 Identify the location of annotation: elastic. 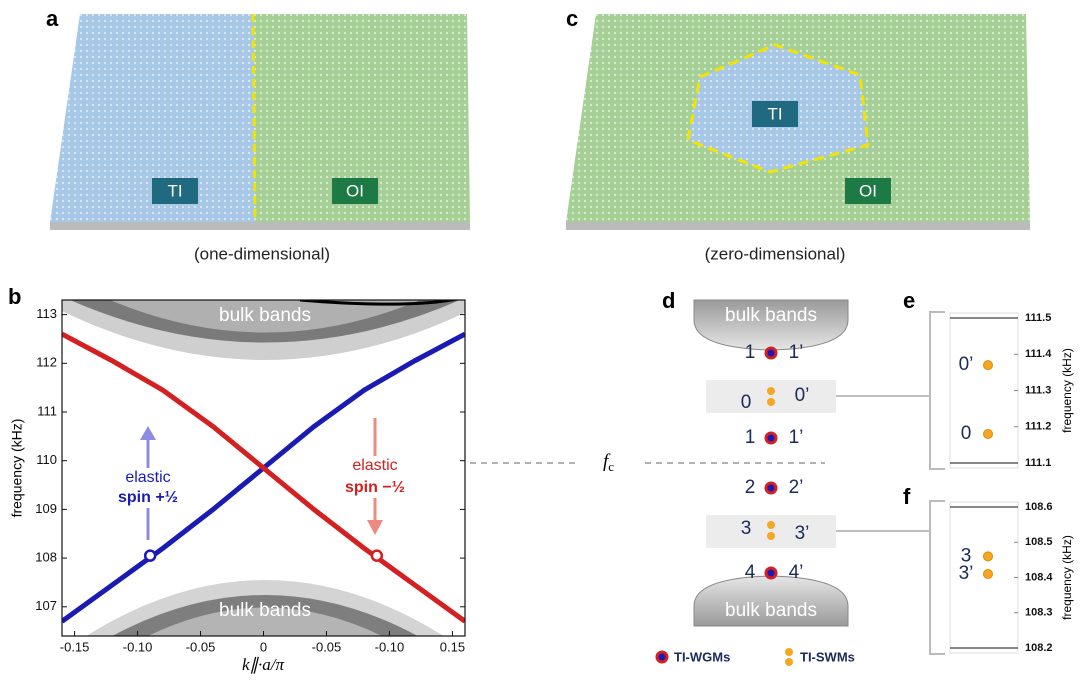
(374, 465).